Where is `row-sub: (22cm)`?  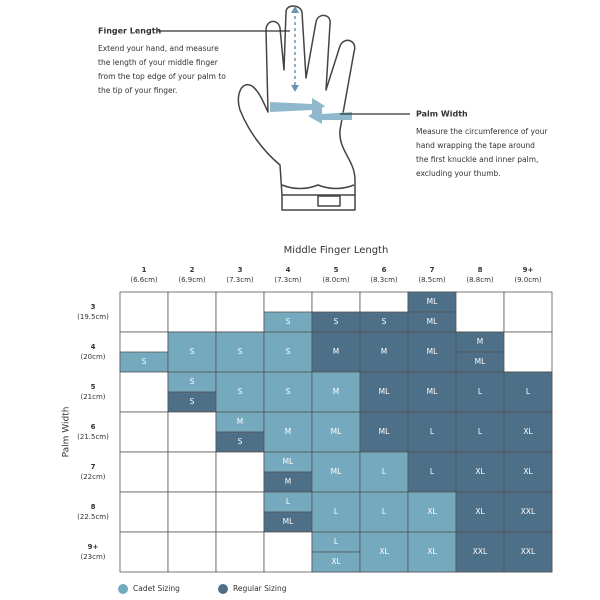
row-sub: (22cm) is located at coordinates (92, 477).